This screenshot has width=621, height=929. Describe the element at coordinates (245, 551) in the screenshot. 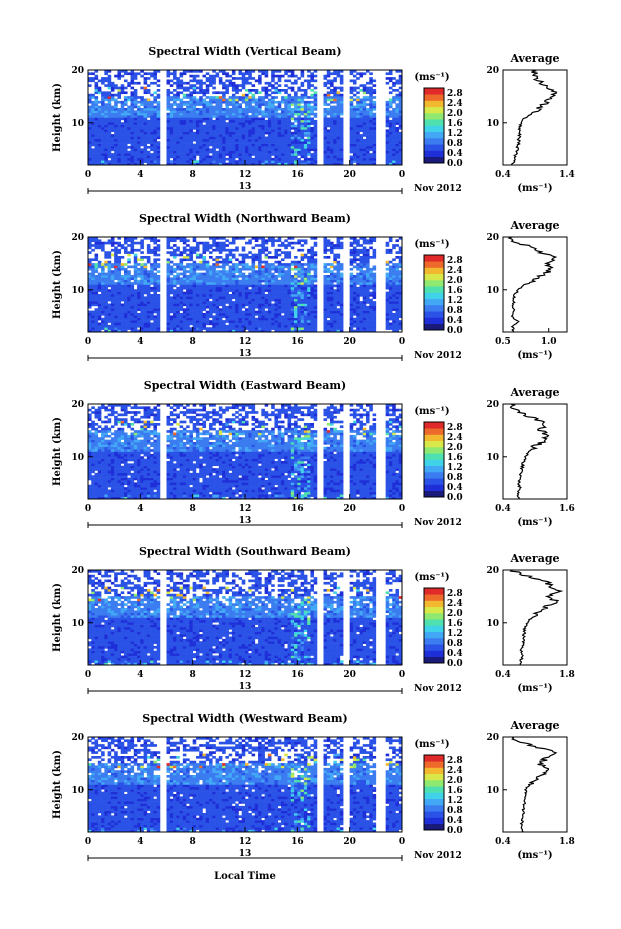

I see `panel-title: Spectral Width (Southward Beam)` at that location.